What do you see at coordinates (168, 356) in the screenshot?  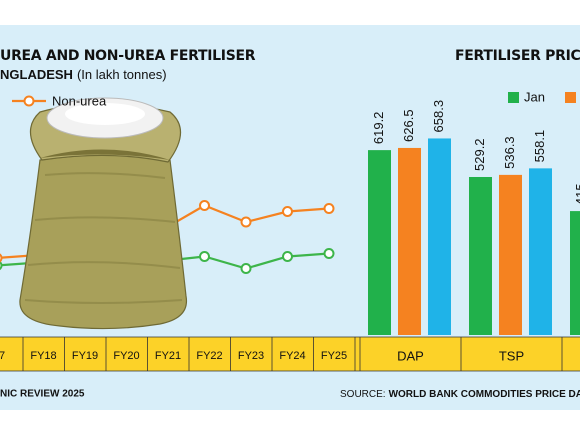 I see `x-tick-label: FY21` at bounding box center [168, 356].